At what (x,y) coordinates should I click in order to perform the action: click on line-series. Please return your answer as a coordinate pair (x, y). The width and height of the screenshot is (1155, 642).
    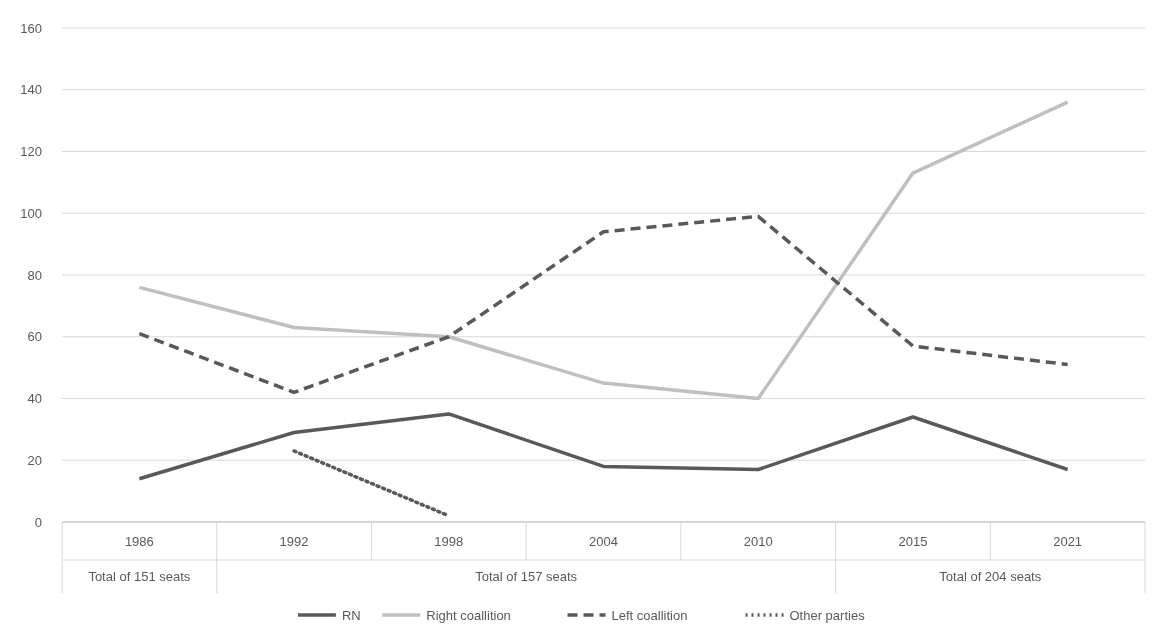
    Looking at the image, I should click on (603, 446).